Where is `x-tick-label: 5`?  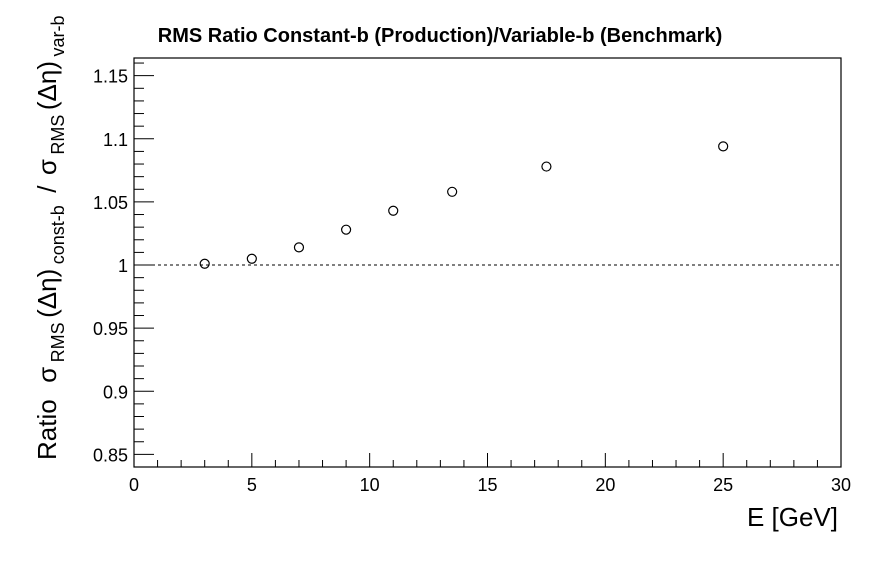
x-tick-label: 5 is located at coordinates (252, 485).